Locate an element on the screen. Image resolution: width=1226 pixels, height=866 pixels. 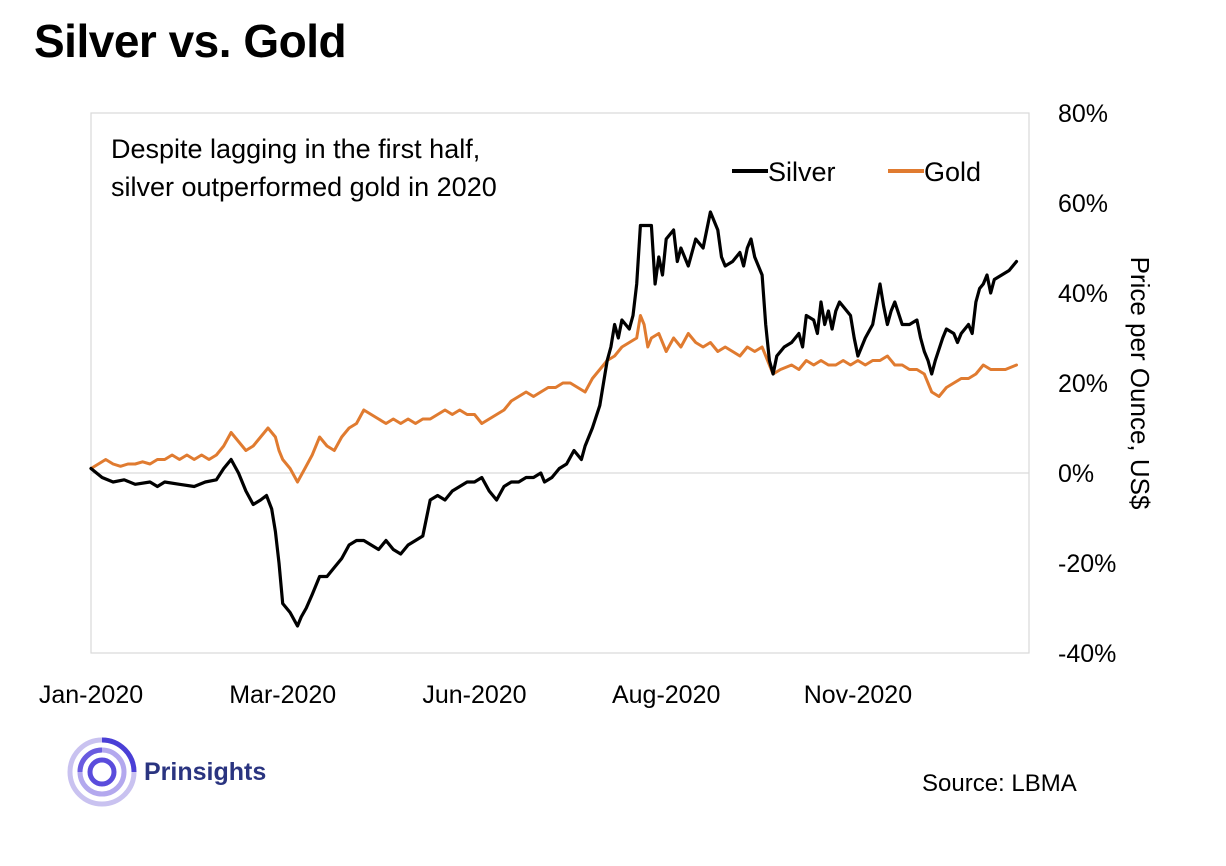
annotation-line-2: silver outperformed gold in 2020 is located at coordinates (304, 187).